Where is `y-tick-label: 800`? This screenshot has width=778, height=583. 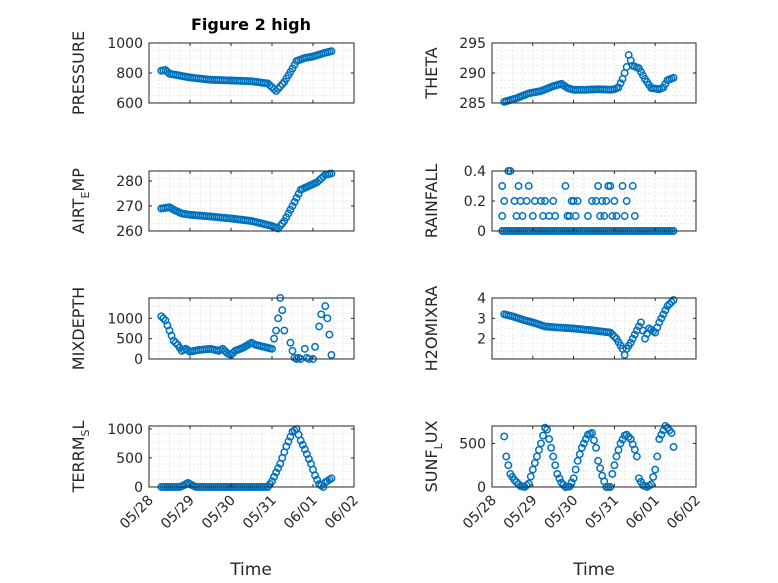 y-tick-label: 800 is located at coordinates (129, 74).